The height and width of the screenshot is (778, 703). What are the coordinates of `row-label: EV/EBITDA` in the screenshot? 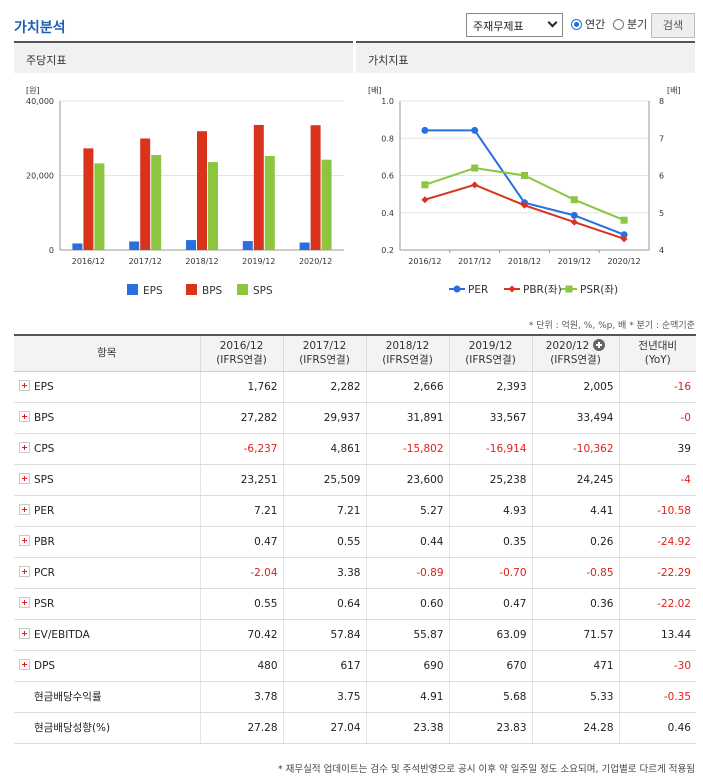 It's located at (107, 635).